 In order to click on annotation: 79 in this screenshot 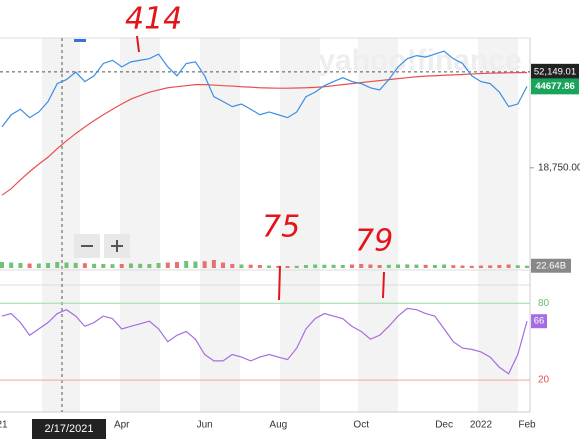, I will do `click(374, 241)`.